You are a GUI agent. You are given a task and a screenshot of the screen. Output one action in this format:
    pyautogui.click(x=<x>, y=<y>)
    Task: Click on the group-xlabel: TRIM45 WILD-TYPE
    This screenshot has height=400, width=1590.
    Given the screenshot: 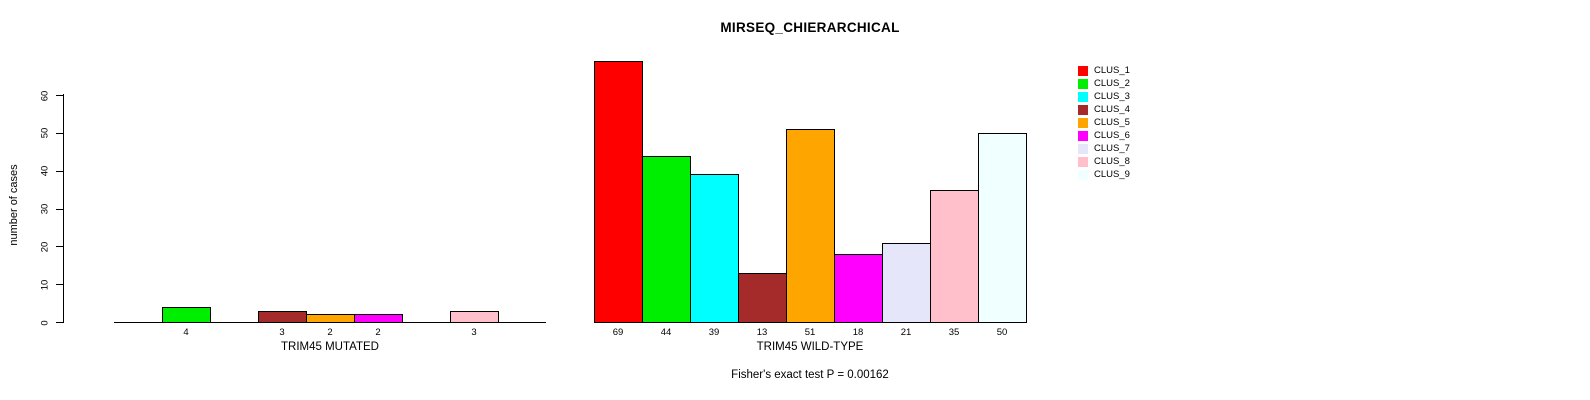 What is the action you would take?
    pyautogui.click(x=810, y=347)
    